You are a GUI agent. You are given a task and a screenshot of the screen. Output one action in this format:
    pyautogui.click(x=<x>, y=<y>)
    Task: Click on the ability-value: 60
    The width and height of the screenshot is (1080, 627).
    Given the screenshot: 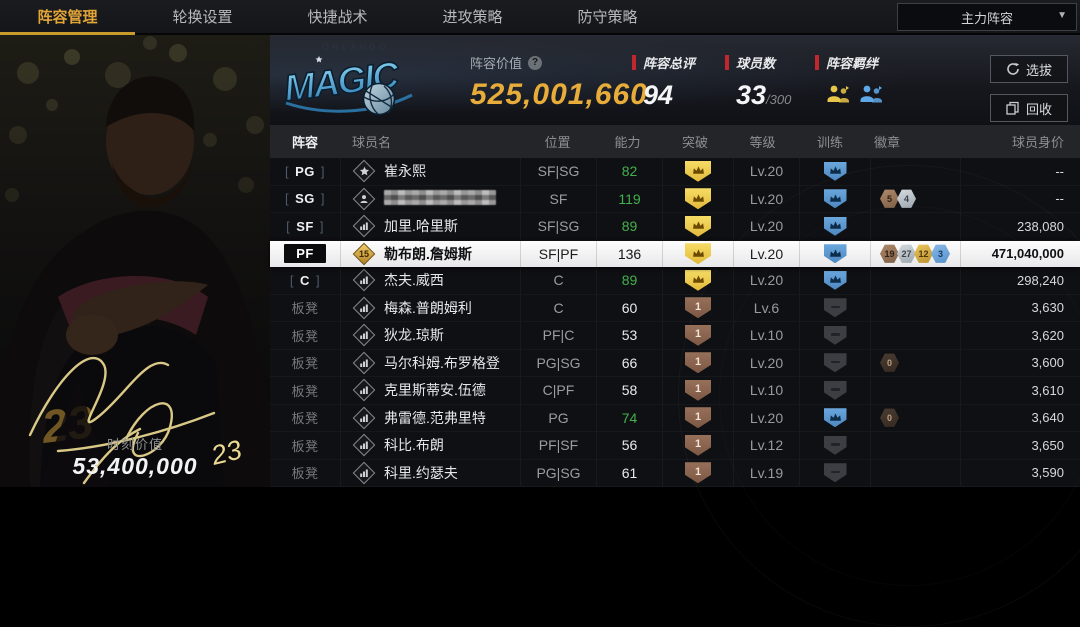 What is the action you would take?
    pyautogui.click(x=629, y=307)
    